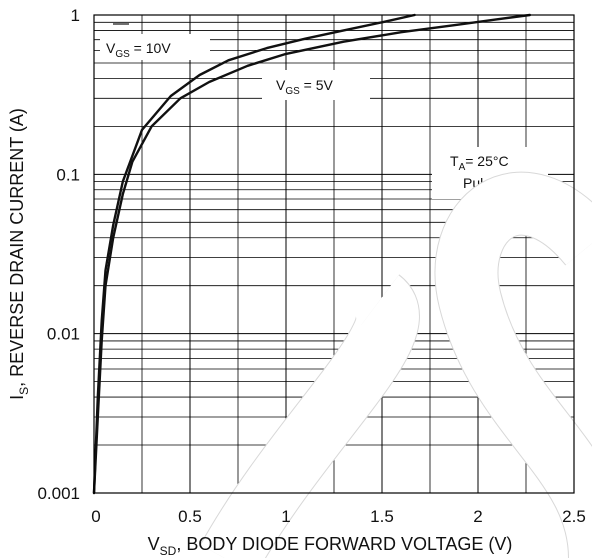  What do you see at coordinates (344, 544) in the screenshot?
I see `x-axis-title-rest: , BODY DIODE FORWARD VOLTAGE (V)` at bounding box center [344, 544].